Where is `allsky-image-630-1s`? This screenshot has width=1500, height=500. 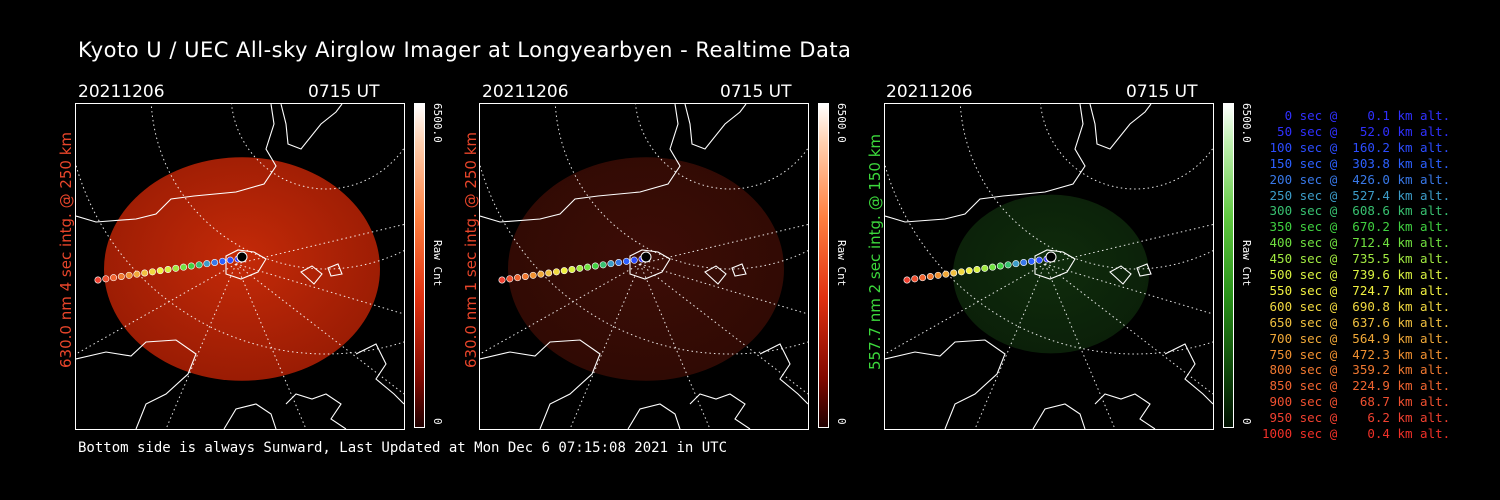
allsky-image-630-1s is located at coordinates (644, 266).